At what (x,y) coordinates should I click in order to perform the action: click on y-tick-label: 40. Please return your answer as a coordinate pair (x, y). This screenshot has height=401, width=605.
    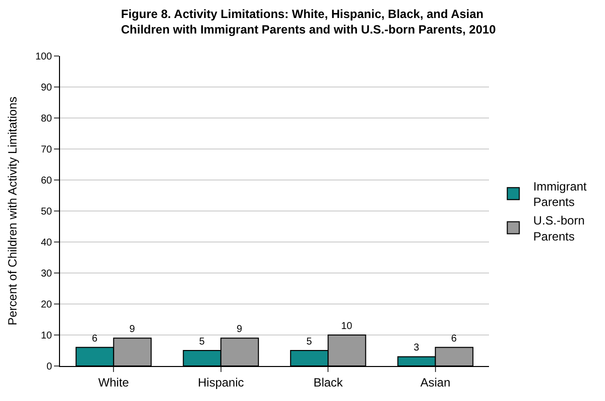
    Looking at the image, I should click on (46, 243).